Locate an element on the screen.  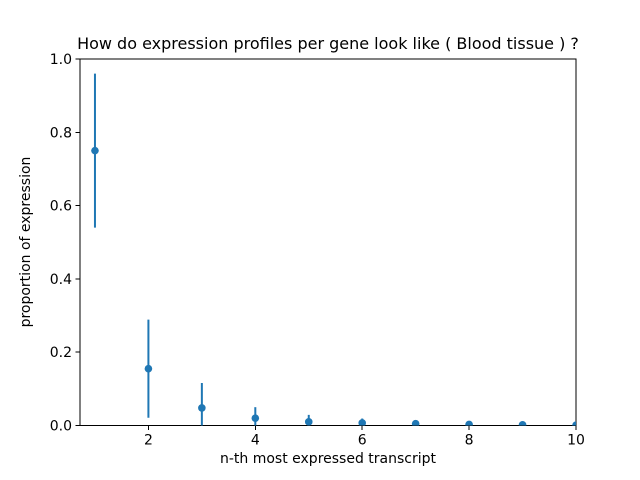
x-axis-label: n-th most expressed transcript is located at coordinates (328, 459).